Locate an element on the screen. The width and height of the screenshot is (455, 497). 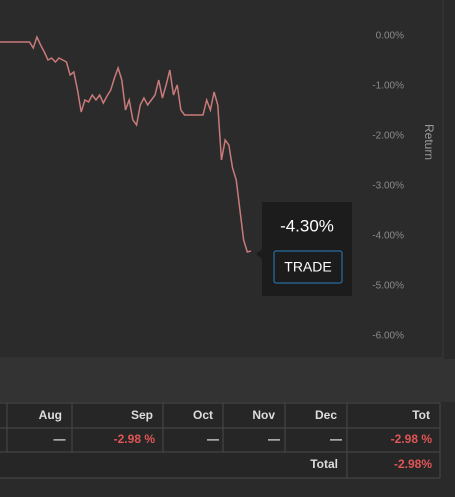
y-tick-label: -6.00% is located at coordinates (388, 336).